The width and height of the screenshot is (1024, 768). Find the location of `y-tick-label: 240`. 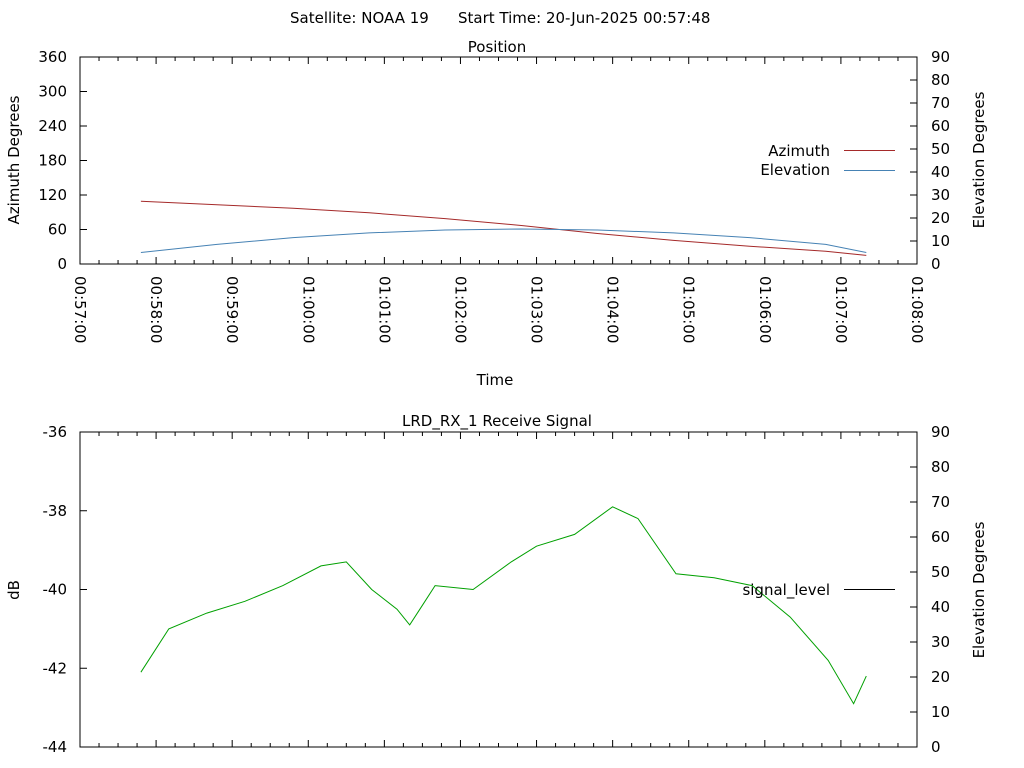

y-tick-label: 240 is located at coordinates (52, 126).